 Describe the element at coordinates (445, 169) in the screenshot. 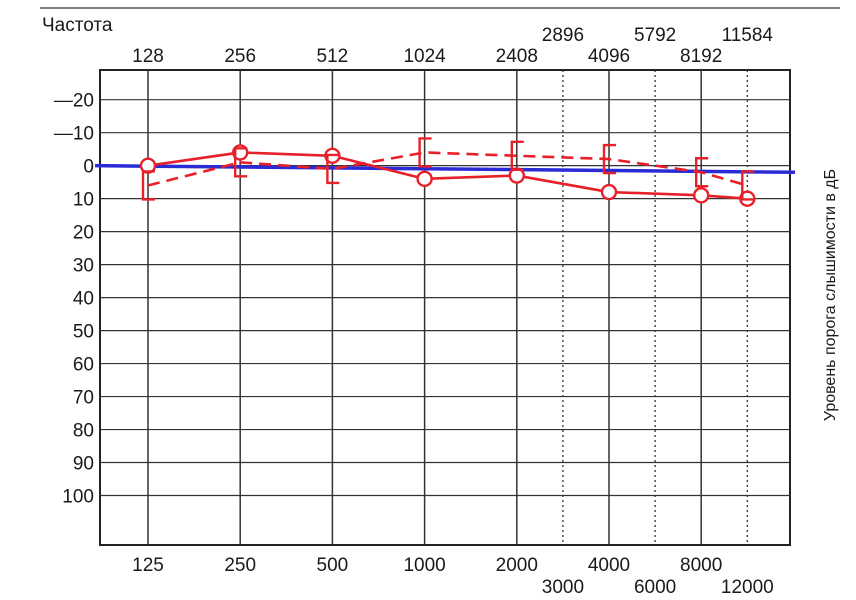

I see `reference-line` at that location.